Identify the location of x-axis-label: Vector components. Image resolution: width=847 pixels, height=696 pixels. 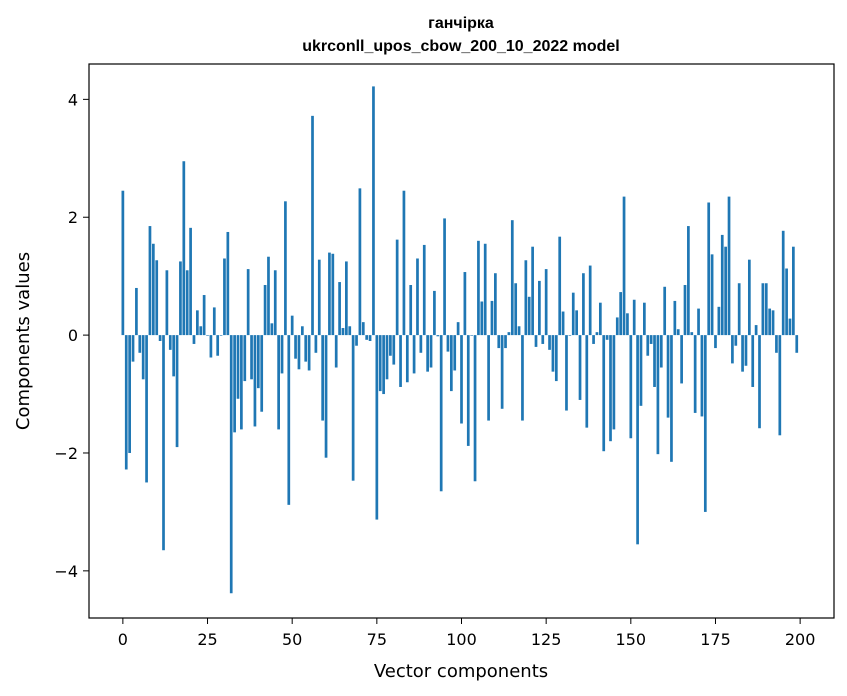
(461, 671).